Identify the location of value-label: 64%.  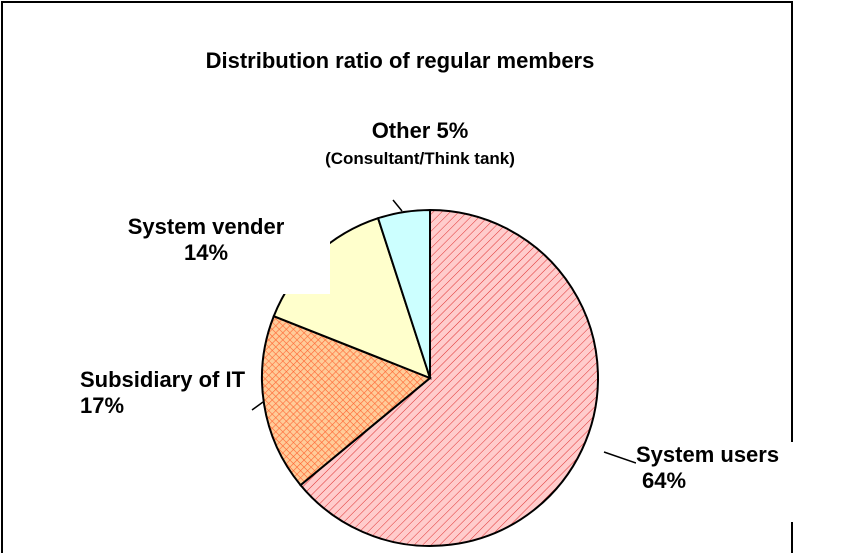
(664, 480).